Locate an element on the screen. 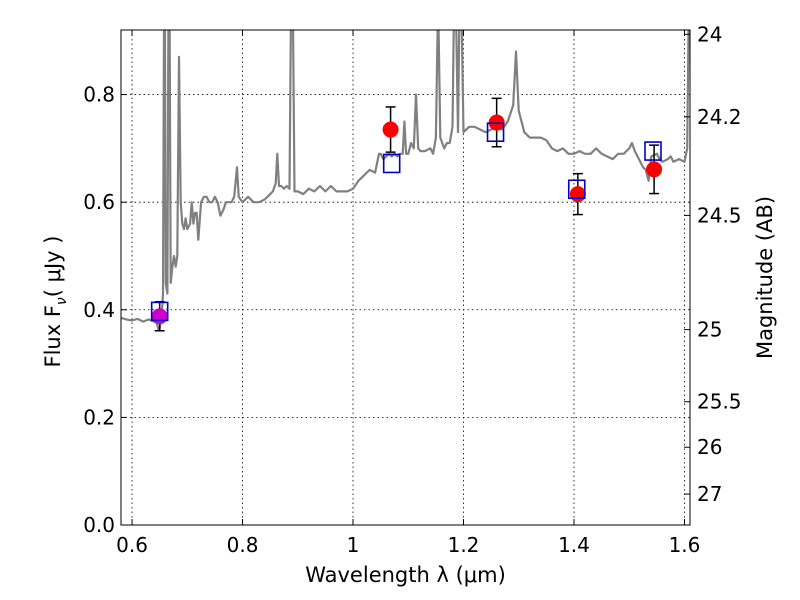  right-axis-tick-label: 24 is located at coordinates (709, 34).